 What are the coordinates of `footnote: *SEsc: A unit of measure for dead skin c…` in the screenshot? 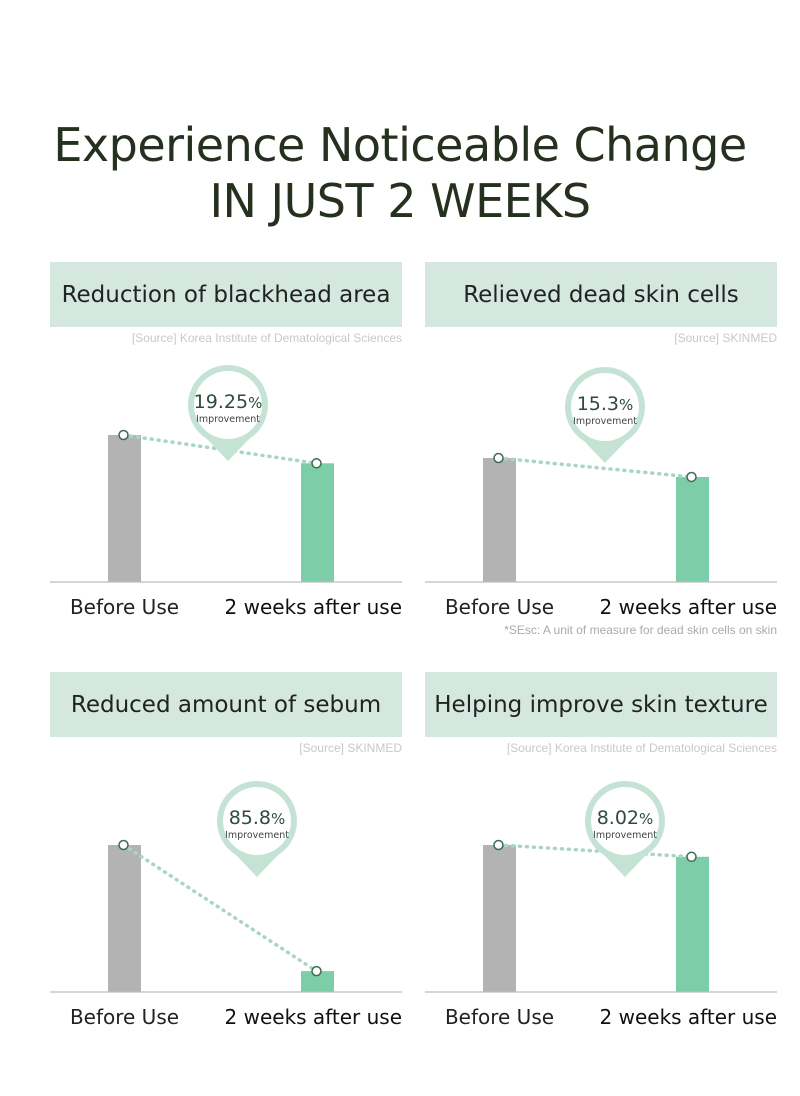 It's located at (640, 630).